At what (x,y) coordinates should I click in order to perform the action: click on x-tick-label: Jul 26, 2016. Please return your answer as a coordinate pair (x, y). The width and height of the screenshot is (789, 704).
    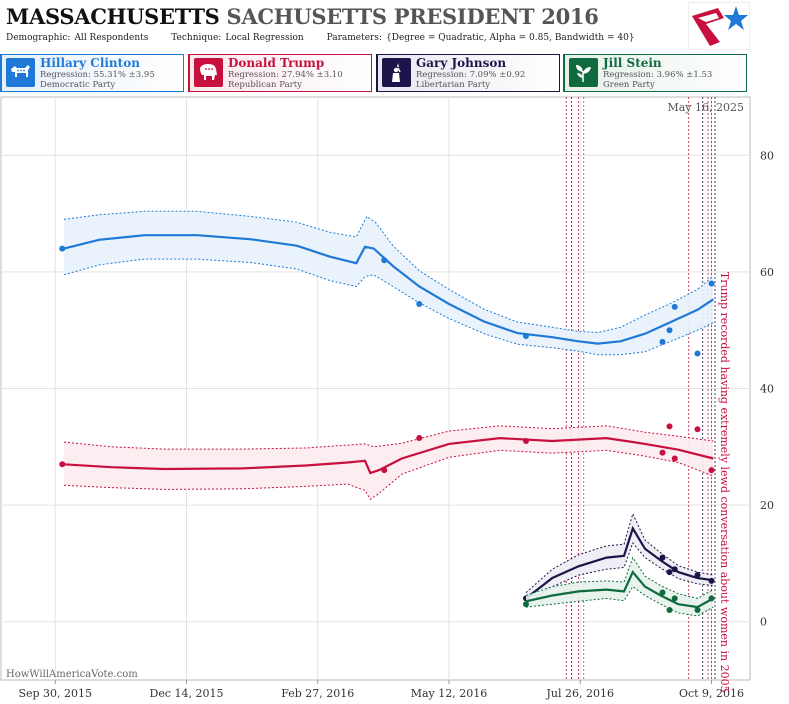
    Looking at the image, I should click on (580, 693).